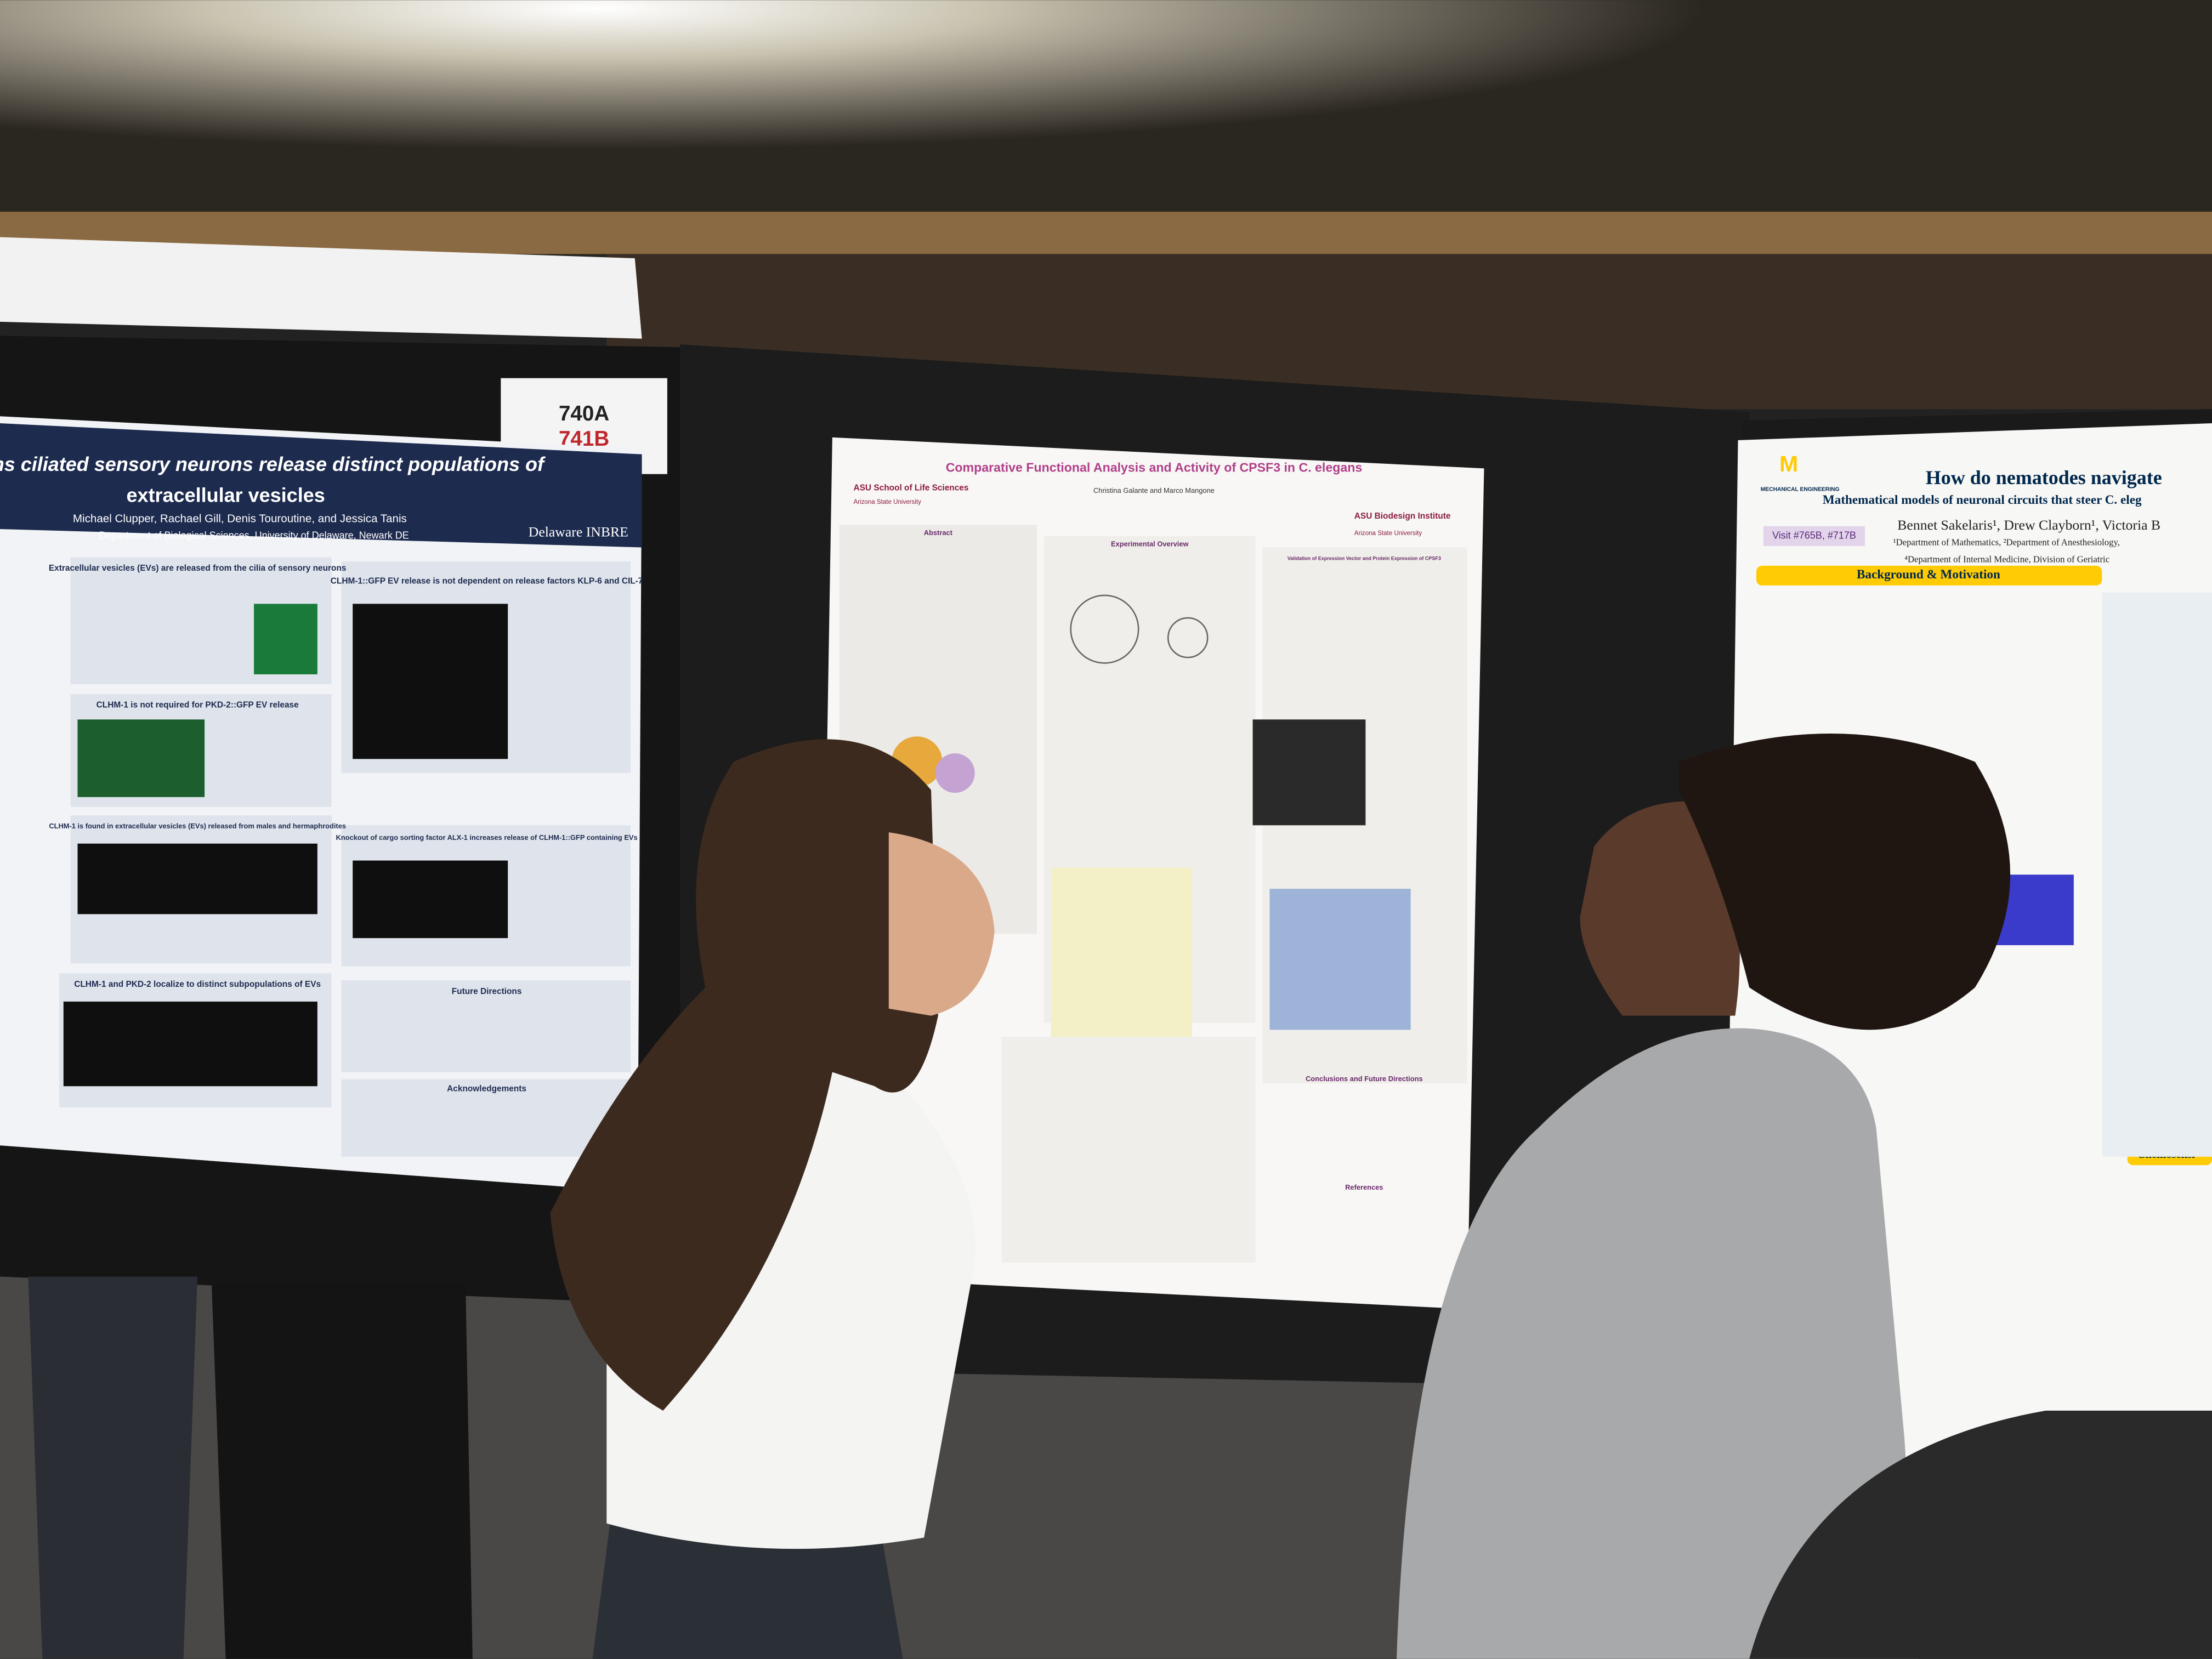  I want to click on poster-logo: ASU Biodesign Institute, so click(1402, 516).